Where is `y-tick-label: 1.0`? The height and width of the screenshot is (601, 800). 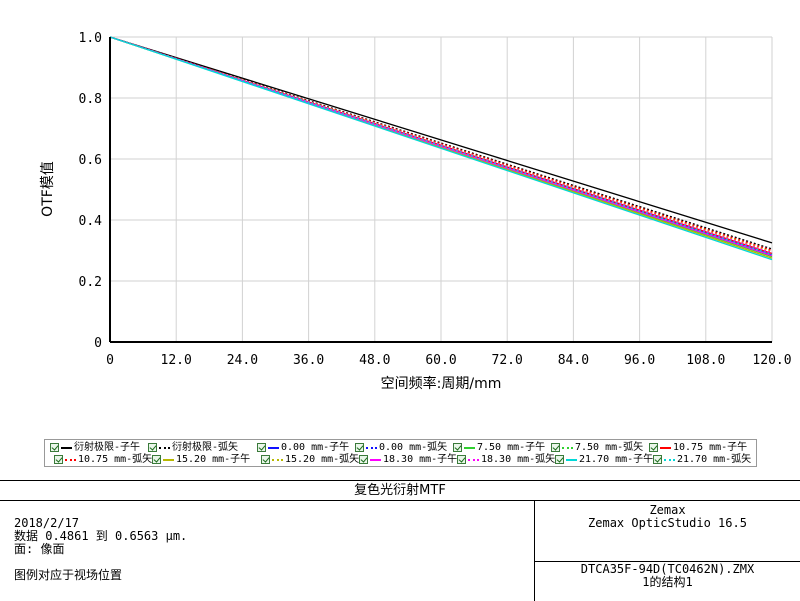 y-tick-label: 1.0 is located at coordinates (90, 38).